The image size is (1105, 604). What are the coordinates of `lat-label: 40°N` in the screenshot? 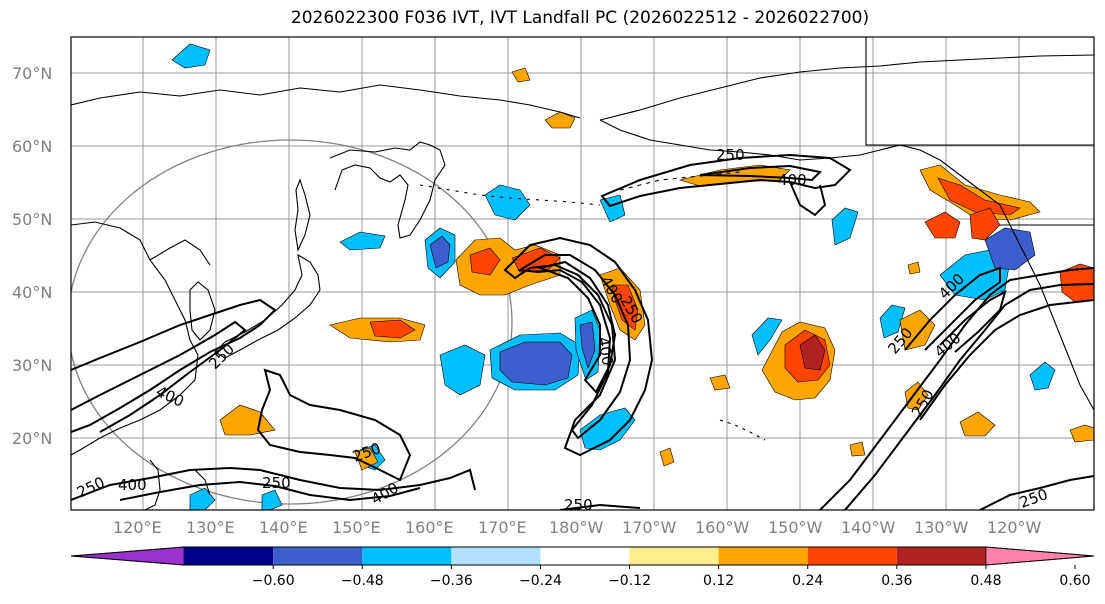 It's located at (32, 292).